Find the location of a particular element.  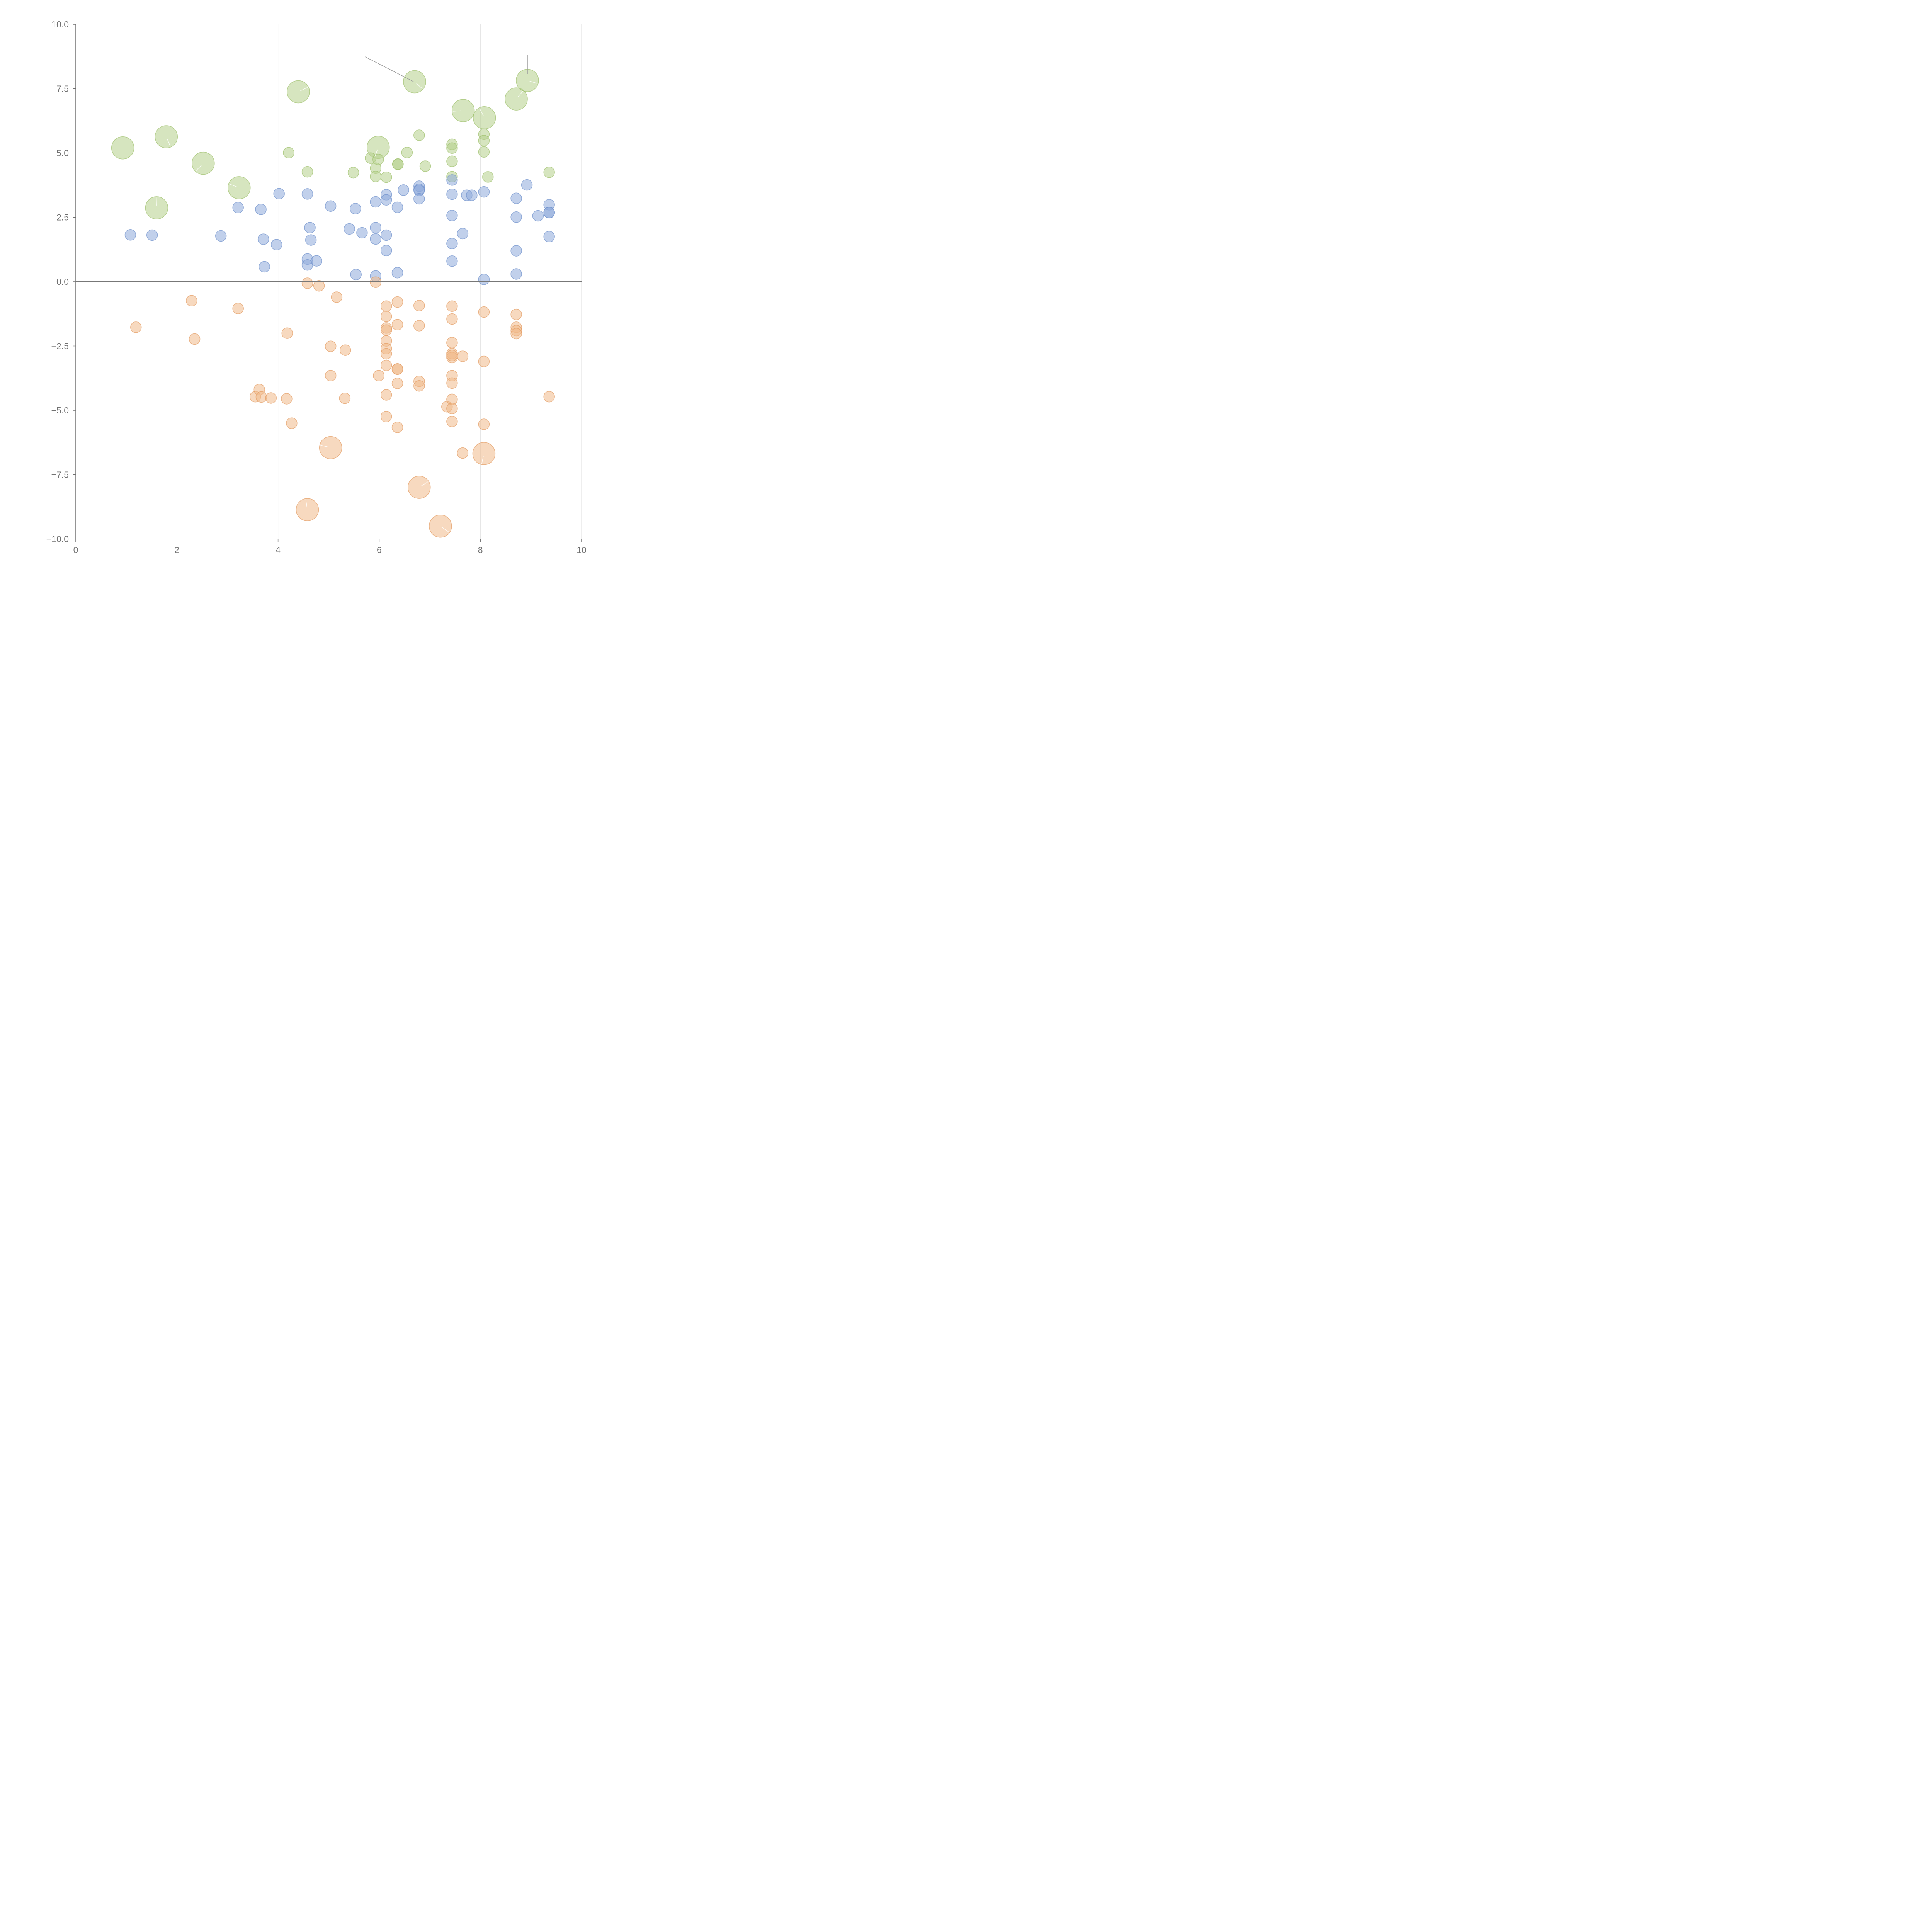

bubble-chart: 0 2 4 6 8 10 10.0 7.5 5.0 2.5 0.0 −2.5 −5.0 −7.5 −10.0 is located at coordinates (316, 287).